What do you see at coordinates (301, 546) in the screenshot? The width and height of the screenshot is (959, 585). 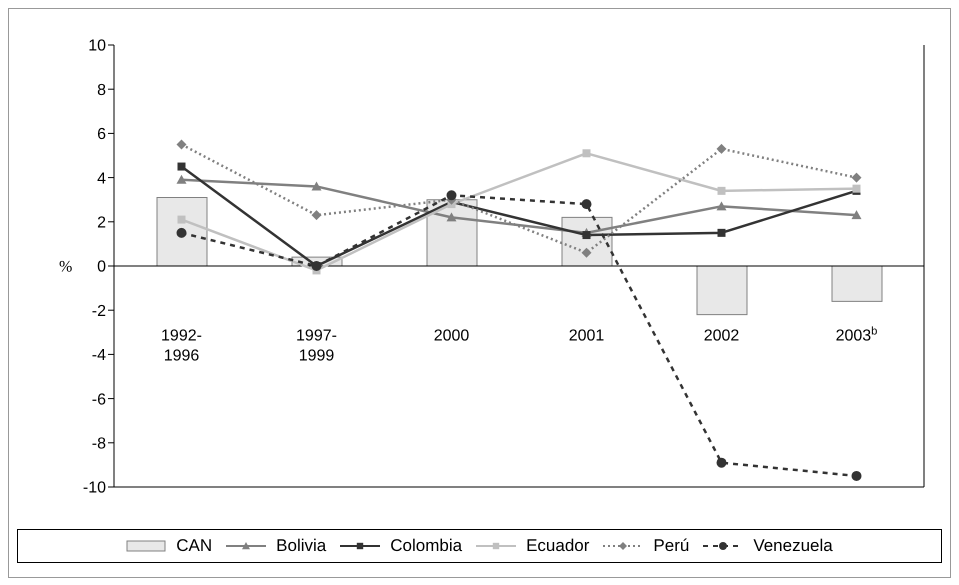 I see `legend-label: Bolivia` at bounding box center [301, 546].